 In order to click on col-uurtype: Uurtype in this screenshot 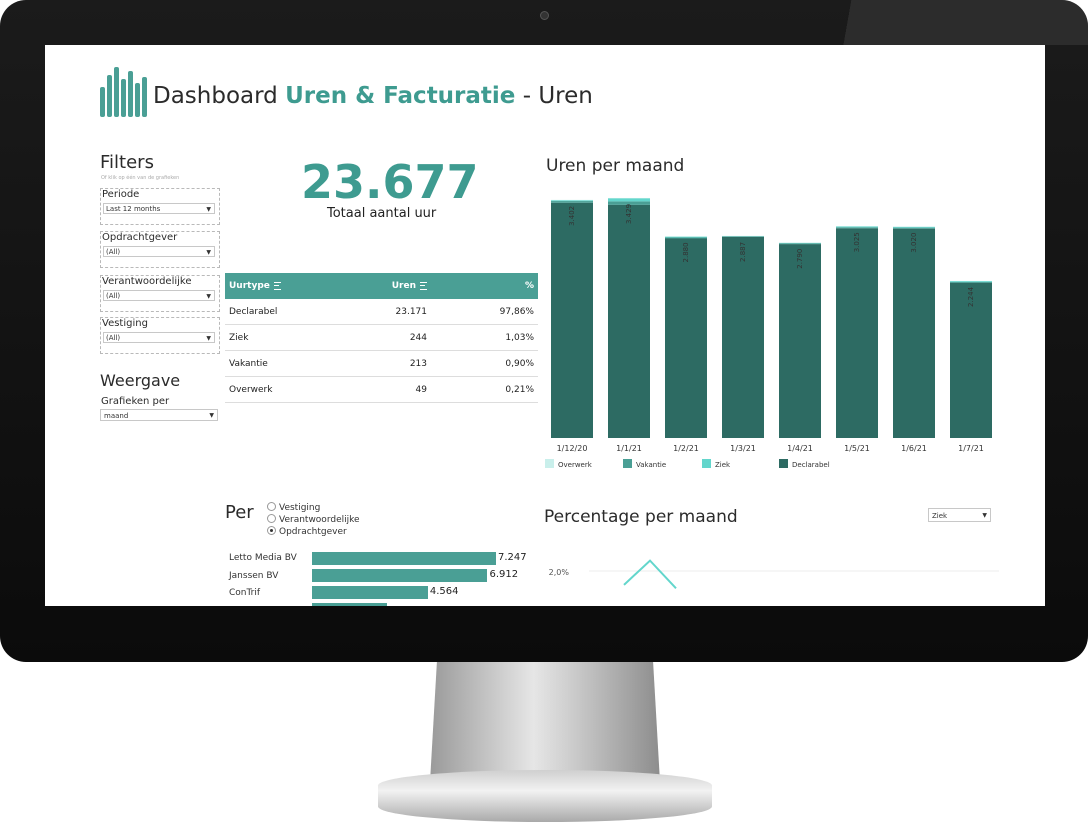, I will do `click(284, 286)`.